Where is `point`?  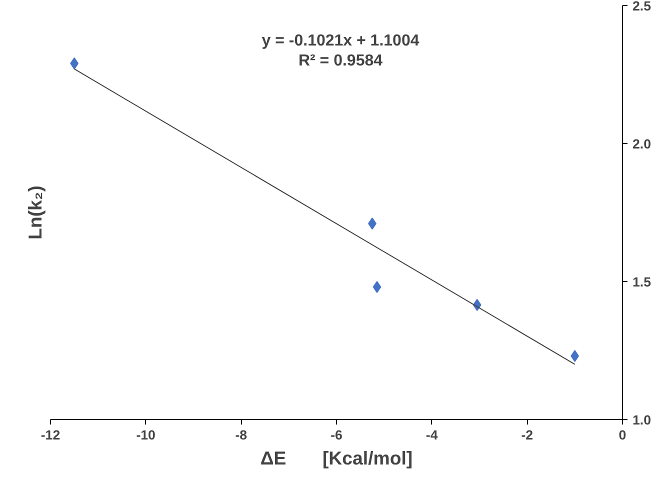
point is located at coordinates (377, 287).